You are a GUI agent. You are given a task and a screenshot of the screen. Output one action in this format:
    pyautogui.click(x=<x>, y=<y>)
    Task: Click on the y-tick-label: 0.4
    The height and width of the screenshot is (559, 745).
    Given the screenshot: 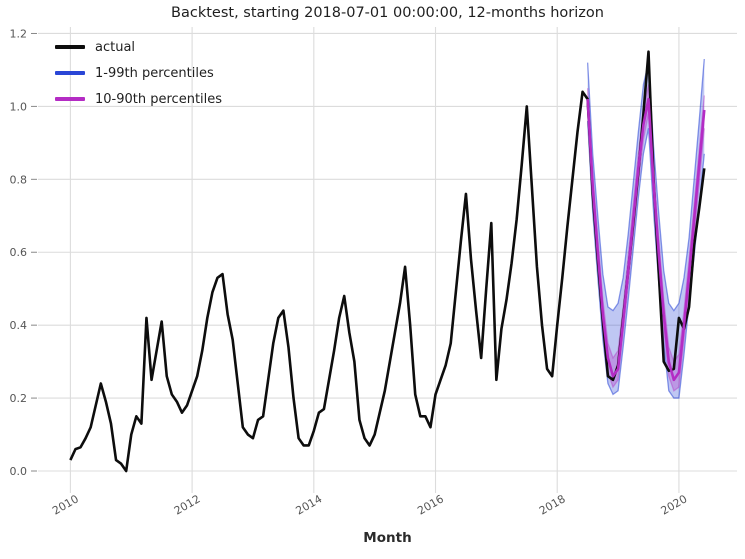 What is the action you would take?
    pyautogui.click(x=19, y=325)
    